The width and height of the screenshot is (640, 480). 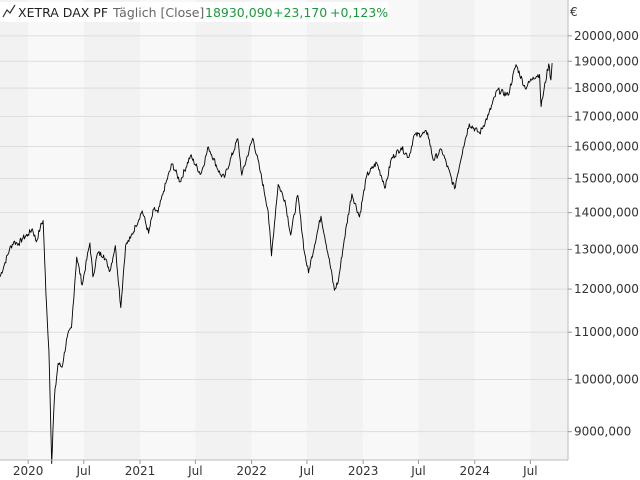 I want to click on y-tick-label: 18000,000, so click(x=606, y=88).